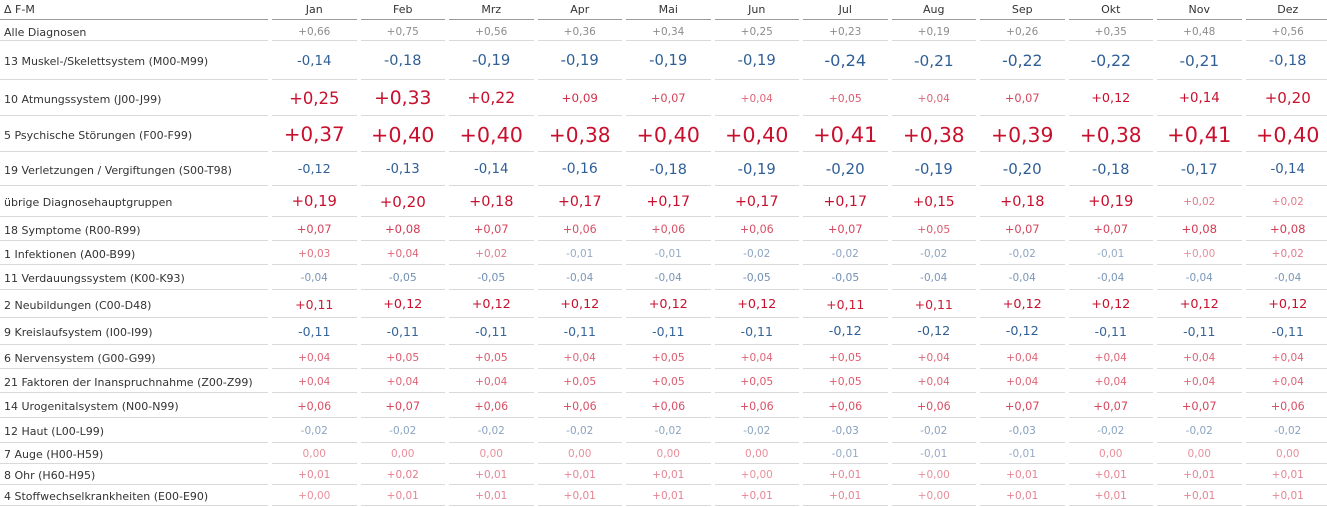 The image size is (1327, 507). Describe the element at coordinates (757, 454) in the screenshot. I see `value-cell: 0,00` at that location.